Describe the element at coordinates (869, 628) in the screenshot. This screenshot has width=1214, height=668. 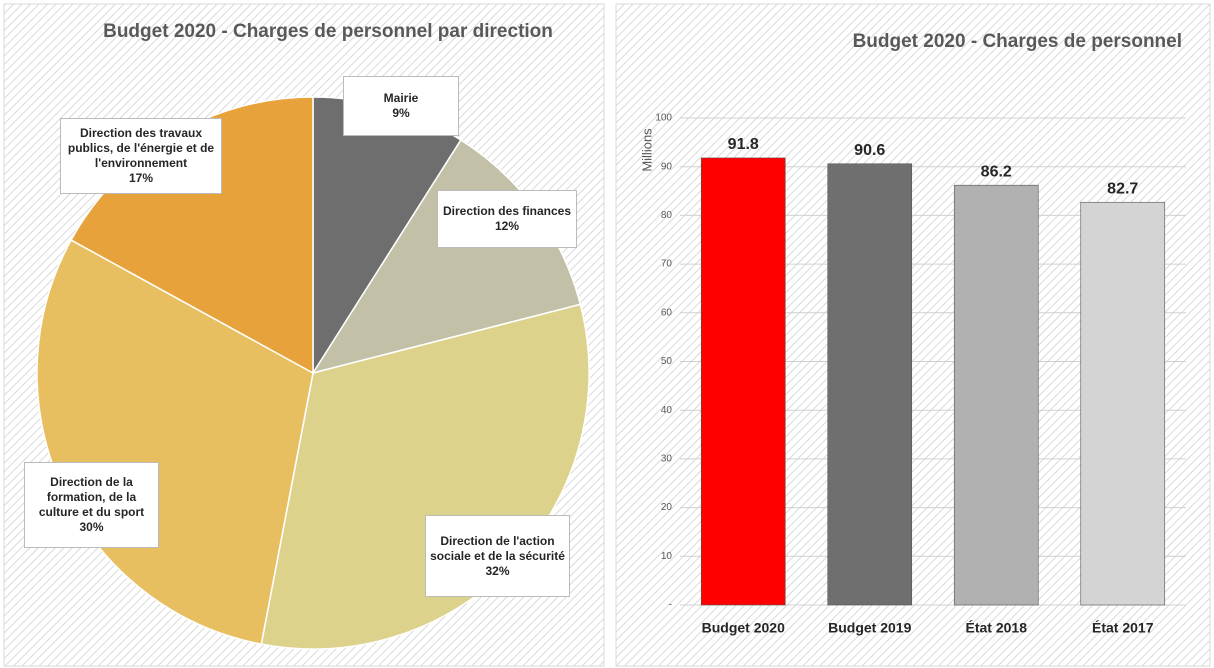
I see `x-tick-label: Budget 2019` at that location.